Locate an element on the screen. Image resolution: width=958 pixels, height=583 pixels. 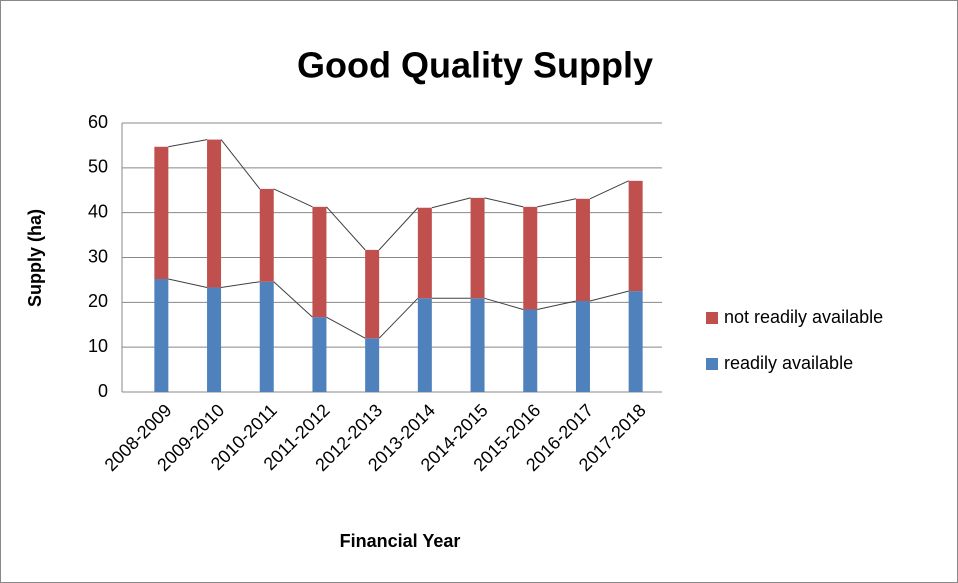
y-tick-label: 20 is located at coordinates (98, 301).